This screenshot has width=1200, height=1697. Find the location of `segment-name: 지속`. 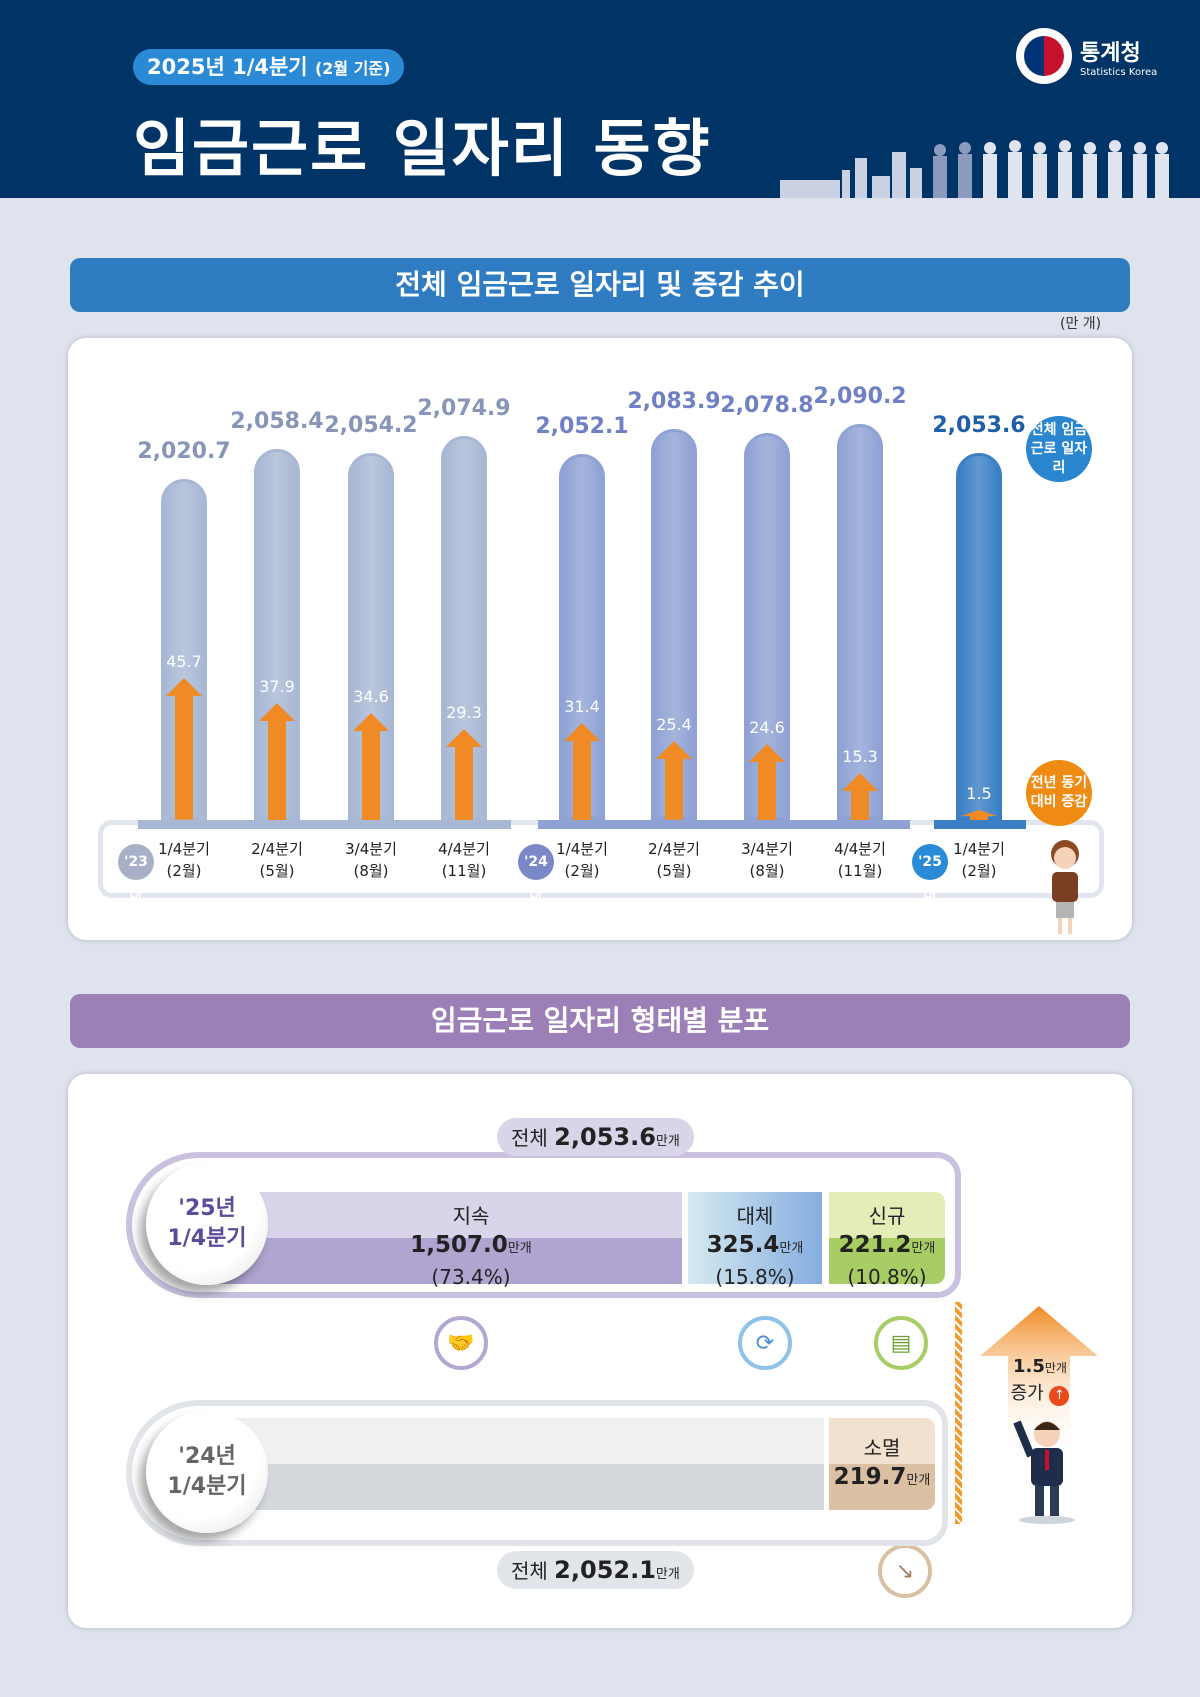

segment-name: 지속 is located at coordinates (471, 1216).